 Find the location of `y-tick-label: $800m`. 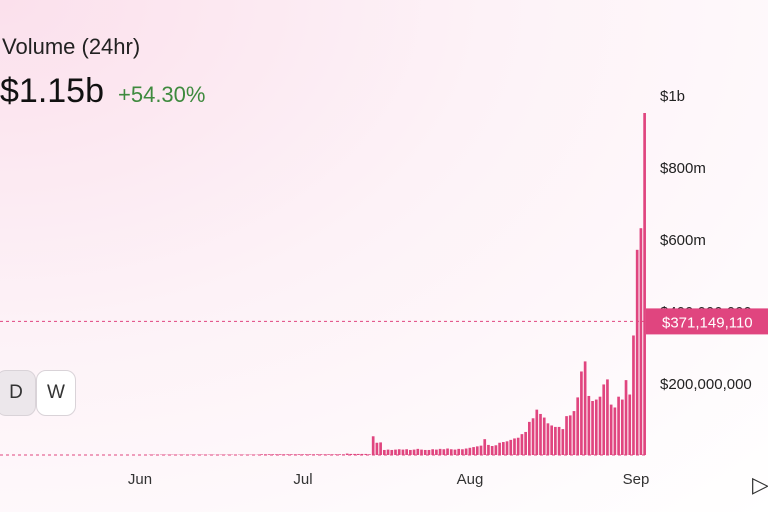

y-tick-label: $800m is located at coordinates (683, 168).